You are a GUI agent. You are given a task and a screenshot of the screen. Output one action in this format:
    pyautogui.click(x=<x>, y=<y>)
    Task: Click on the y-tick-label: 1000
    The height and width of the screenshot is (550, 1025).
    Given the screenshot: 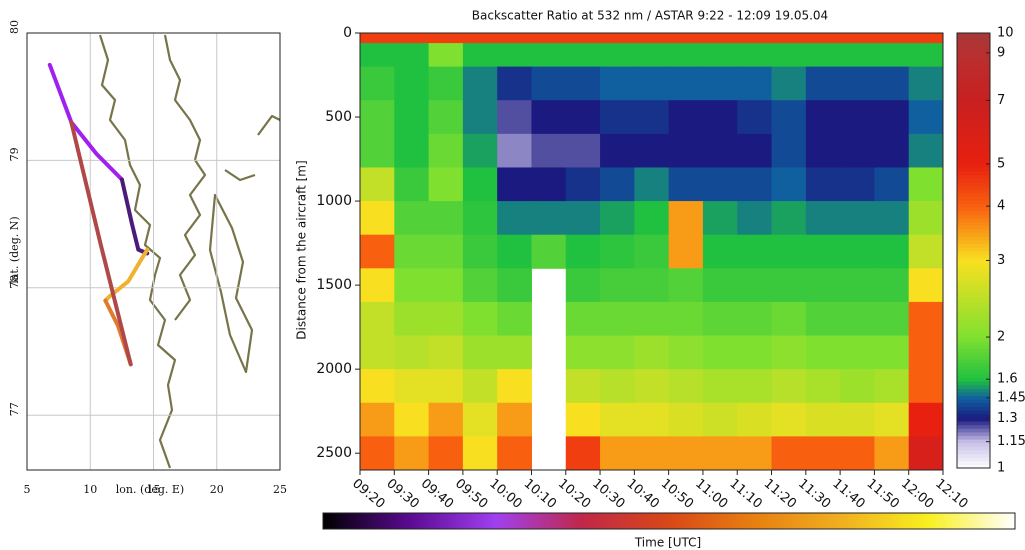 What is the action you would take?
    pyautogui.click(x=334, y=201)
    